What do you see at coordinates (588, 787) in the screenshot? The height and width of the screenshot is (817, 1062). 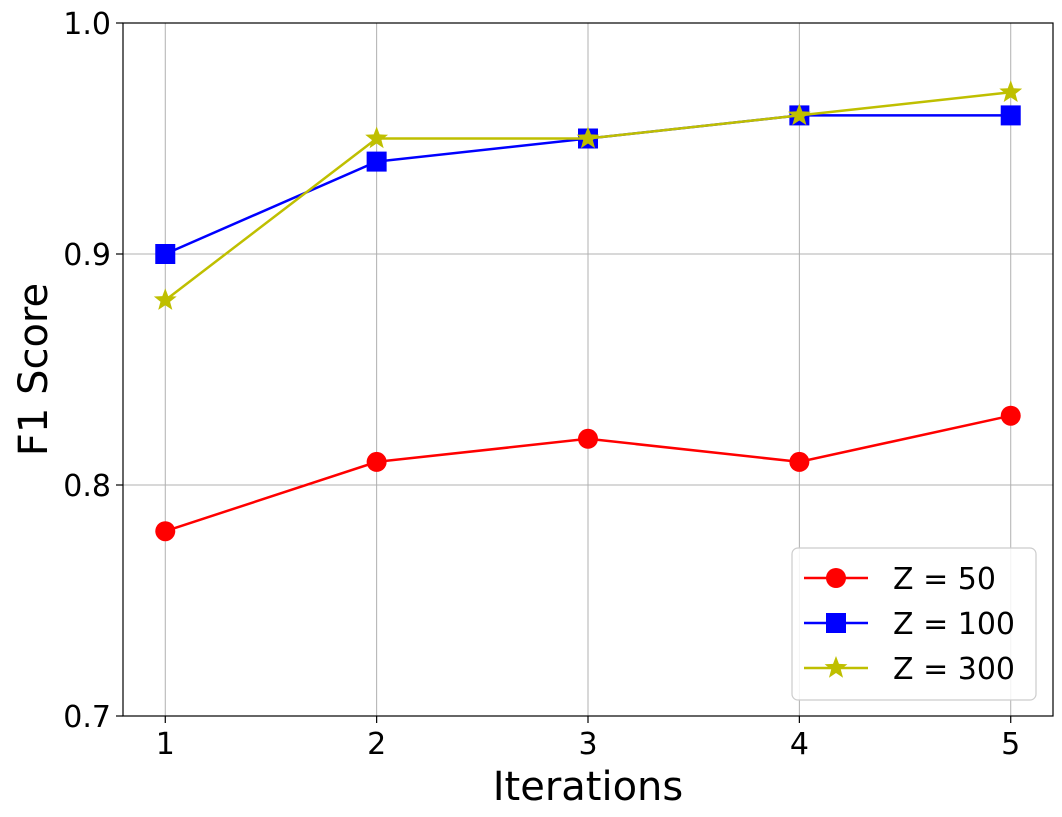 I see `x-axis-label: Iterations` at bounding box center [588, 787].